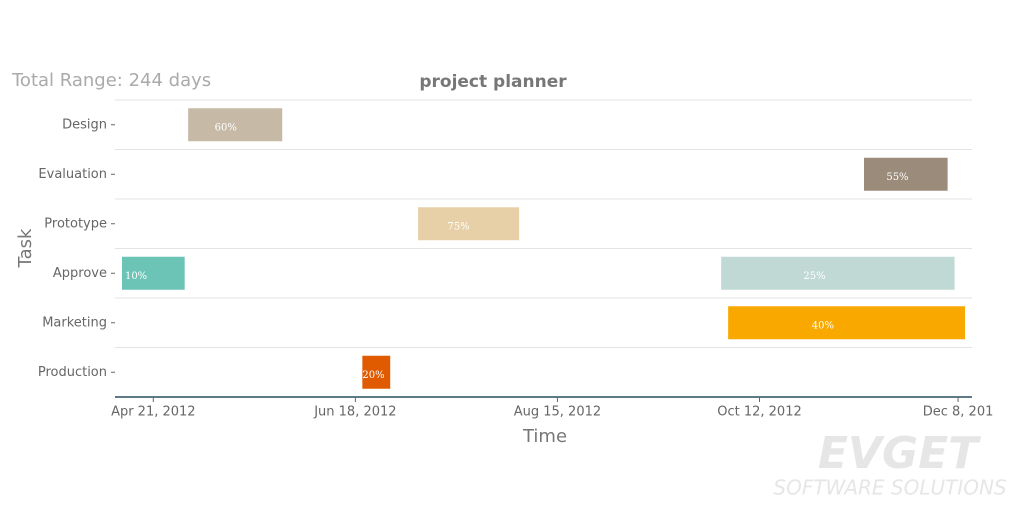 The width and height of the screenshot is (1020, 512). I want to click on chart-title: project planner, so click(493, 82).